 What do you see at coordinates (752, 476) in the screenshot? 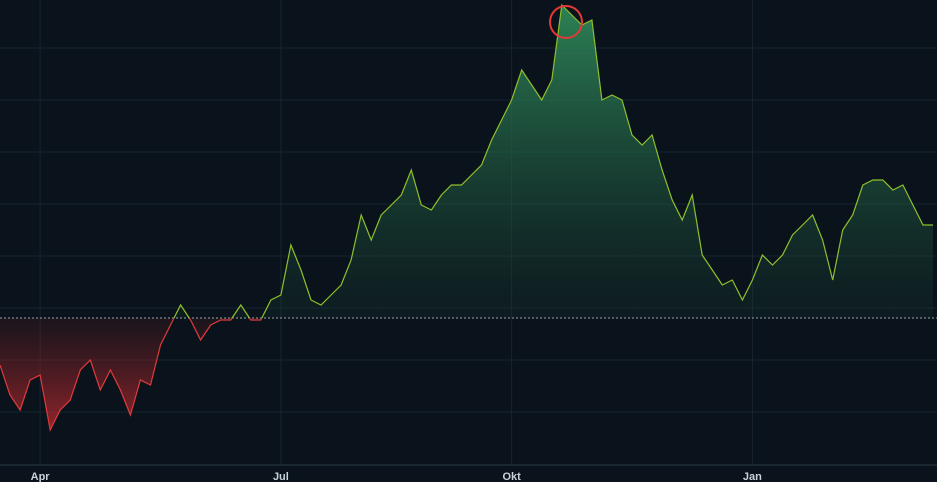
I see `x-tick-label: Jan` at bounding box center [752, 476].